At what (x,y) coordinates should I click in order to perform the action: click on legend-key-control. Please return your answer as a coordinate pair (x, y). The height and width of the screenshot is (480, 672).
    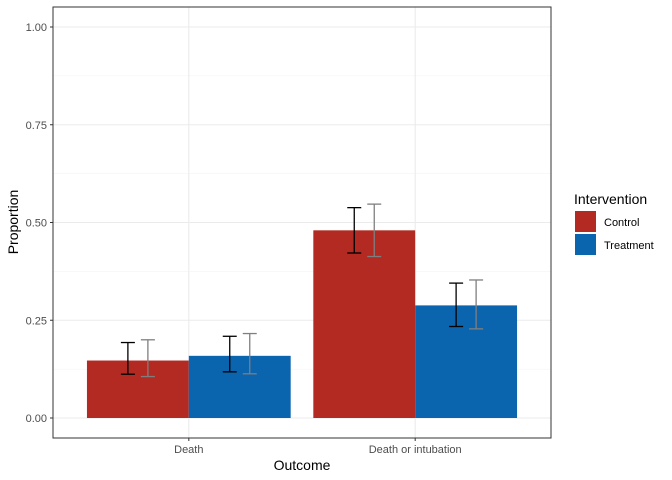
    Looking at the image, I should click on (585, 221).